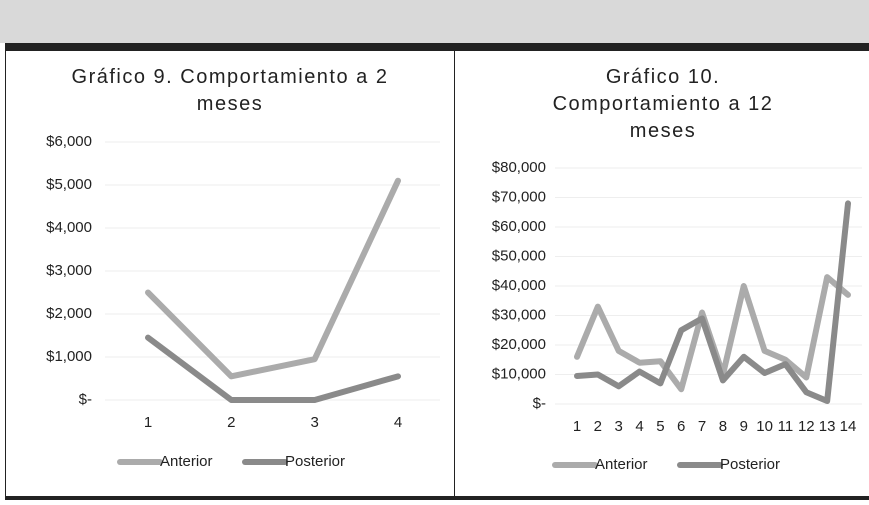 This screenshot has height=505, width=869. I want to click on chart-title: Gráfico 9. Comportamiento a 2 meses, so click(230, 90).